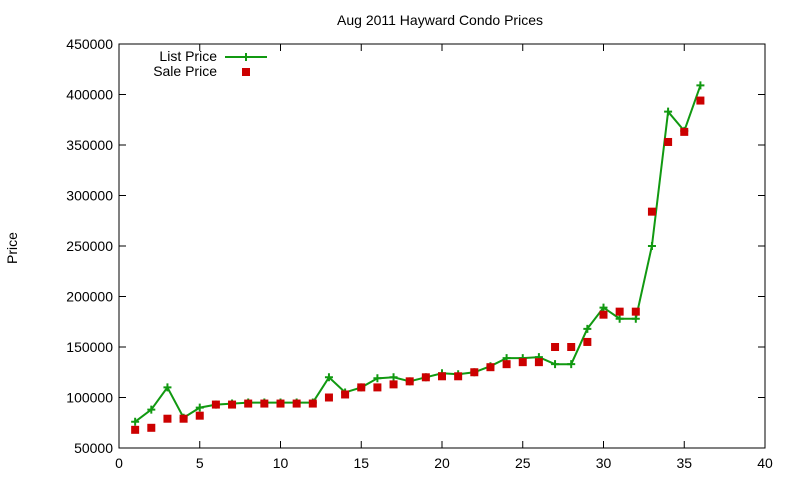 This screenshot has width=800, height=480. What do you see at coordinates (89, 95) in the screenshot?
I see `y-tick-label: 400000` at bounding box center [89, 95].